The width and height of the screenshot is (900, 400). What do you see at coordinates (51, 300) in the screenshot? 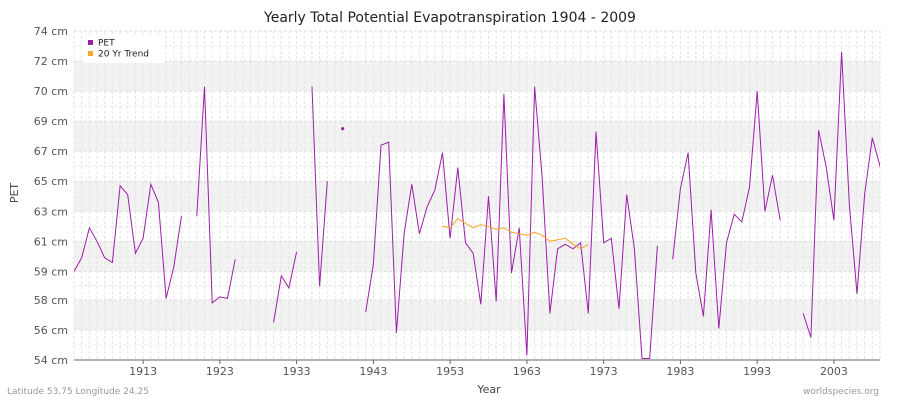
I see `y-tick-label: 58 cm` at bounding box center [51, 300].